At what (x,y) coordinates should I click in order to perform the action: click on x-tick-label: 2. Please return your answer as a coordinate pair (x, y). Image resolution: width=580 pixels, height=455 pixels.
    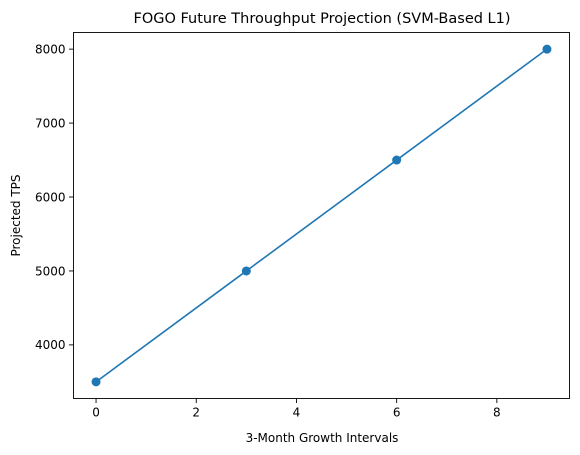
    Looking at the image, I should click on (196, 413).